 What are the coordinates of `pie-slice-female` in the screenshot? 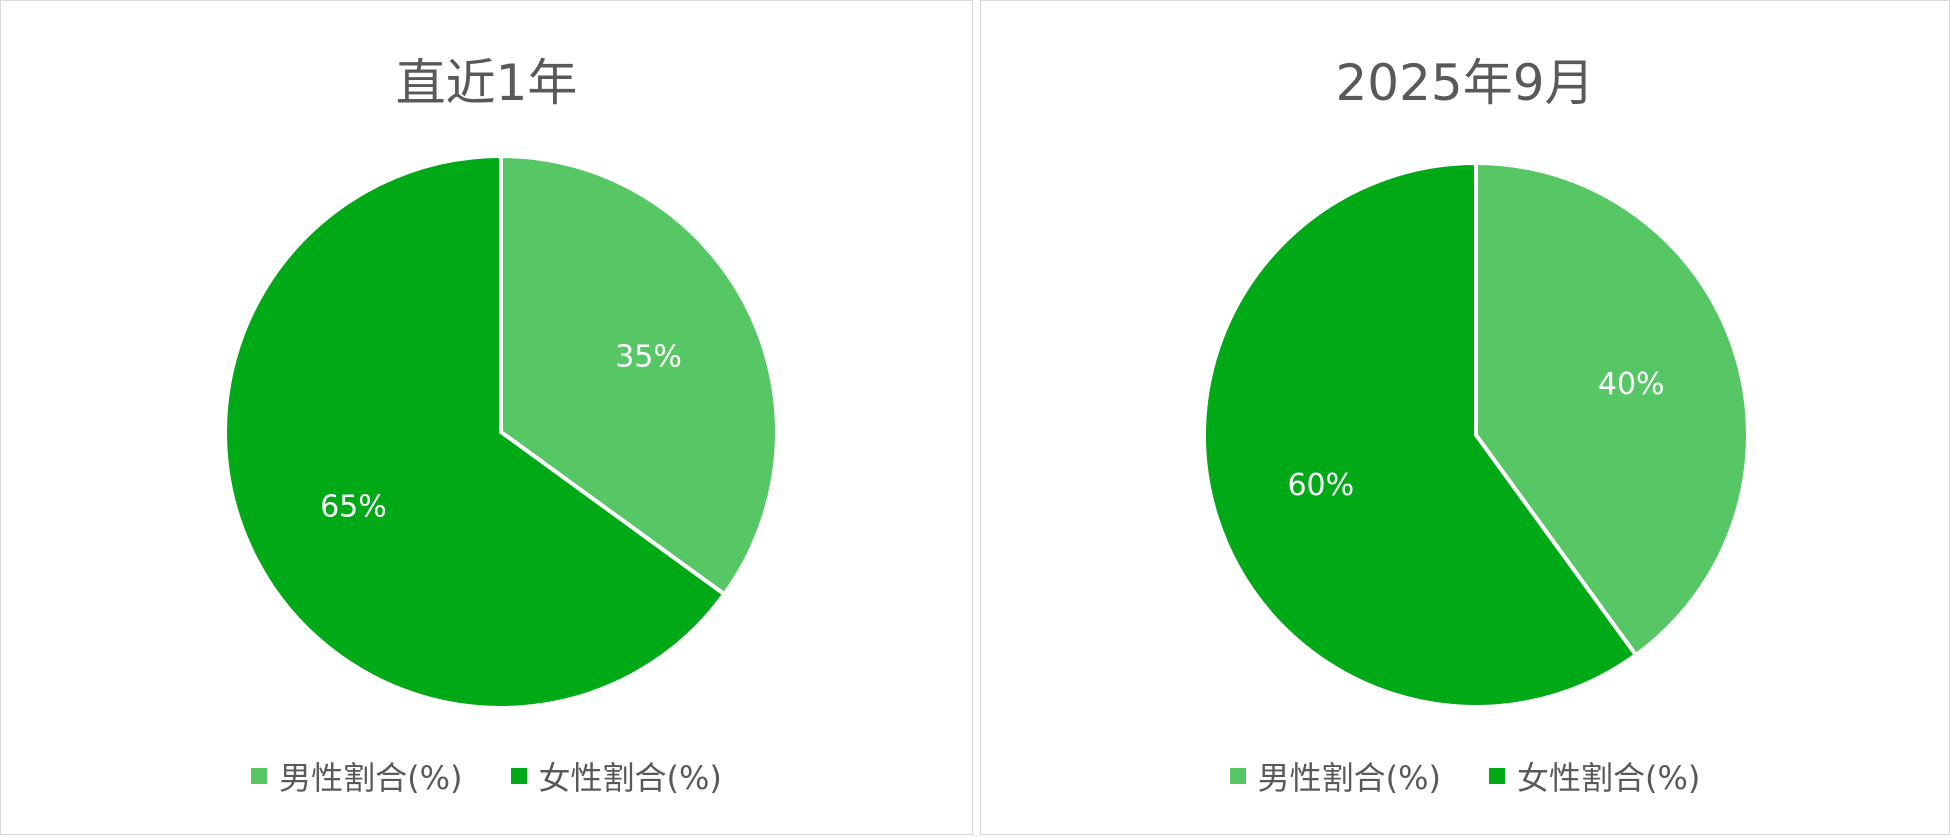 It's located at (1420, 435).